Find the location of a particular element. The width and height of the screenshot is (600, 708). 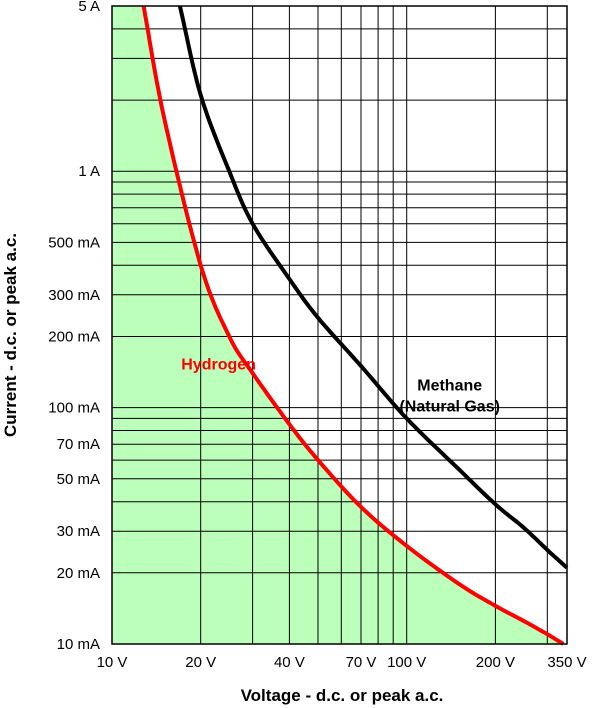

y-tick-label: 300 mA is located at coordinates (74, 295).